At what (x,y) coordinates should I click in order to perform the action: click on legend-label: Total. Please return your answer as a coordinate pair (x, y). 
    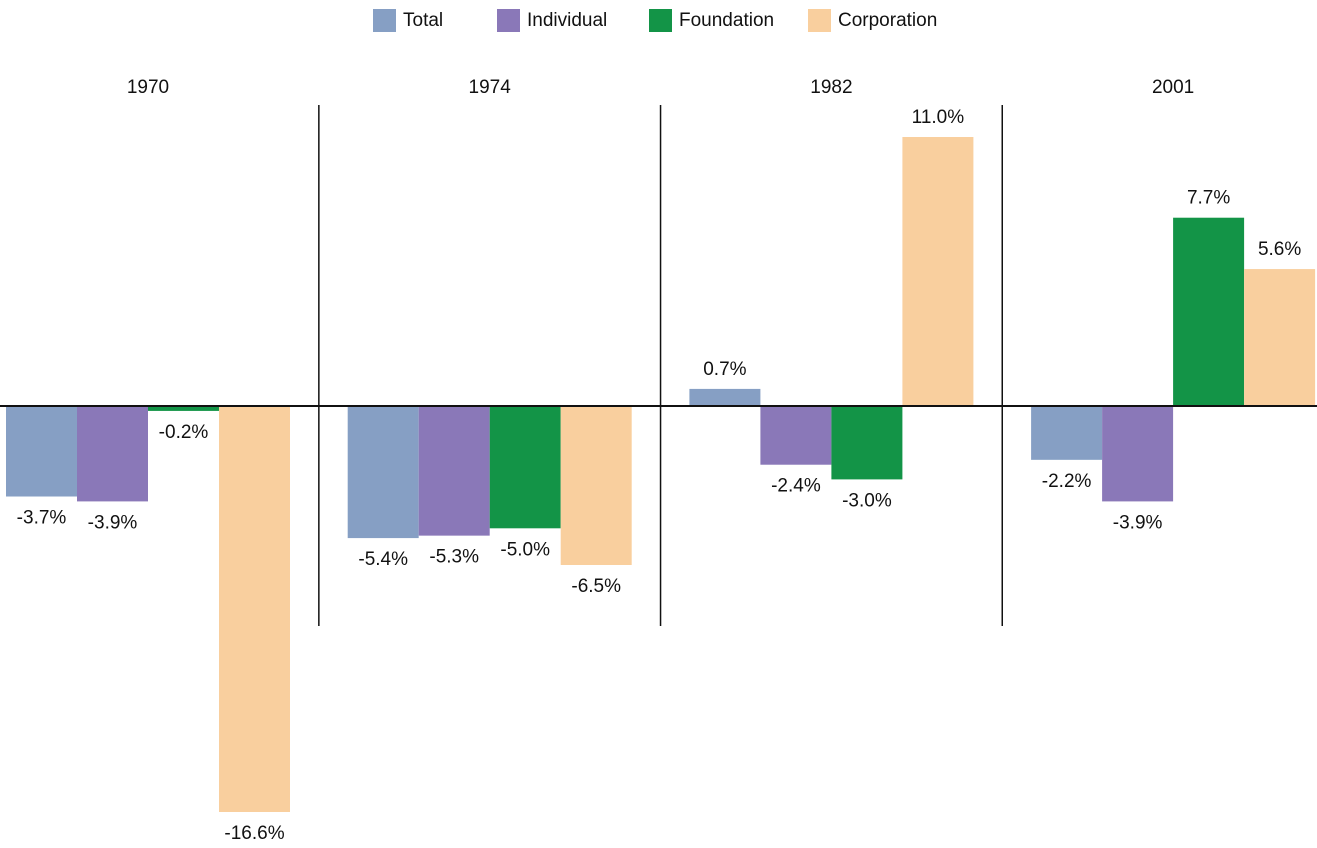
    Looking at the image, I should click on (423, 20).